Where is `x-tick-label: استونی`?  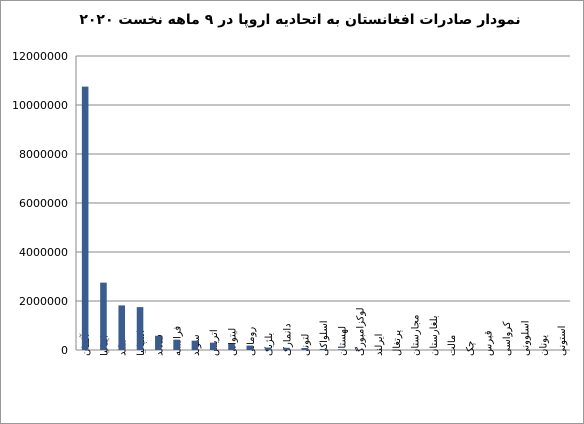
x-tick-label: استونی is located at coordinates (562, 341).